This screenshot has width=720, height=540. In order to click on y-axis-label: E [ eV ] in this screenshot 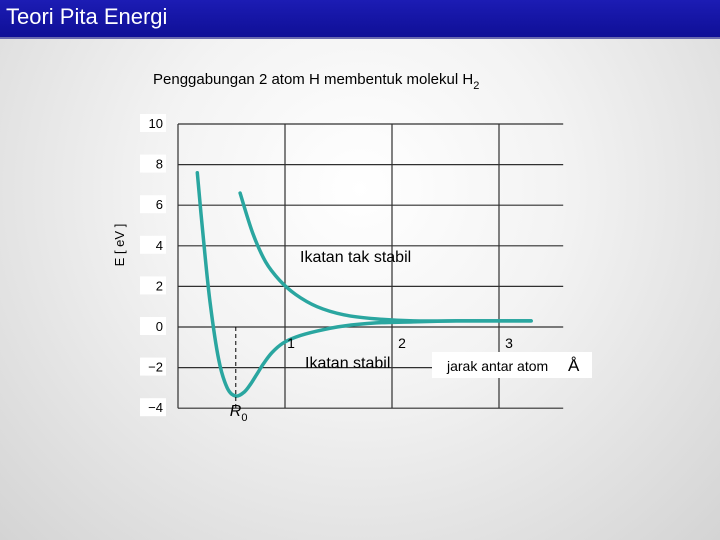, I will do `click(119, 245)`.